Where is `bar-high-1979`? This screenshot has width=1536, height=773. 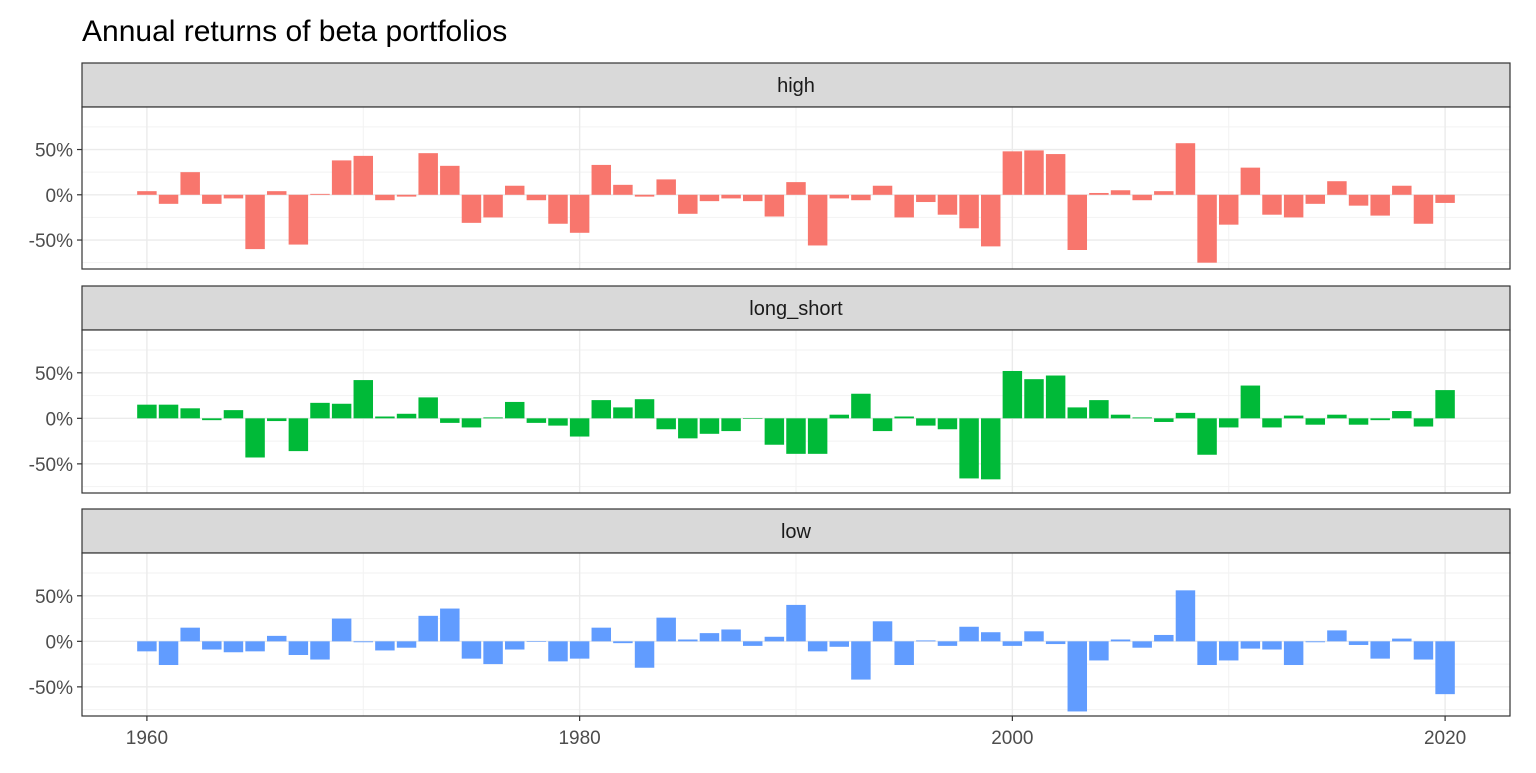 bar-high-1979 is located at coordinates (558, 209).